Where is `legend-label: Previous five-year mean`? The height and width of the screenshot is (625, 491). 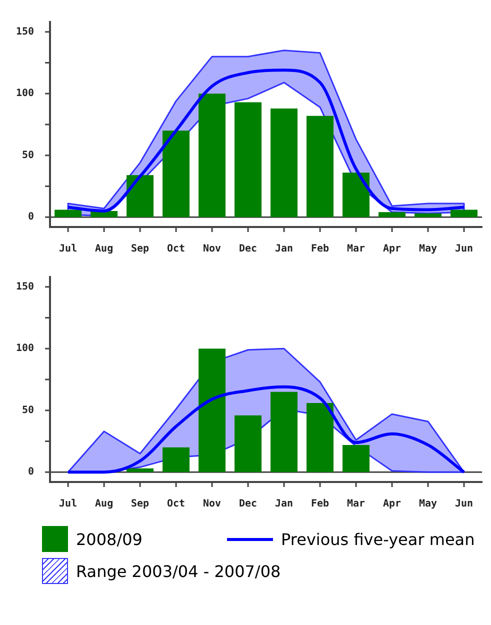 legend-label: Previous five-year mean is located at coordinates (378, 539).